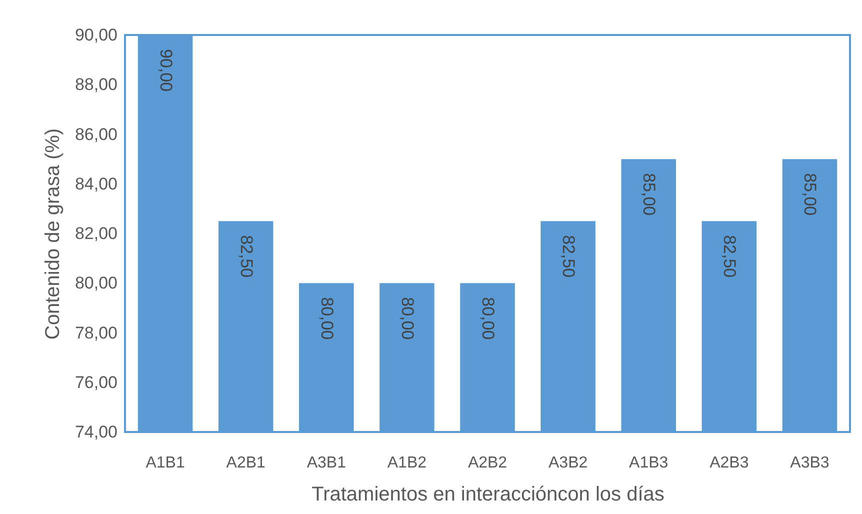 The height and width of the screenshot is (514, 862). Describe the element at coordinates (96, 134) in the screenshot. I see `y-tick-label: 86,00` at that location.